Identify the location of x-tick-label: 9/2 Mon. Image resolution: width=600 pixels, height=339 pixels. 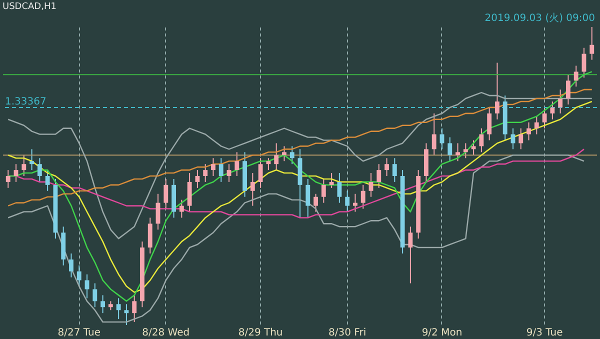
(442, 333).